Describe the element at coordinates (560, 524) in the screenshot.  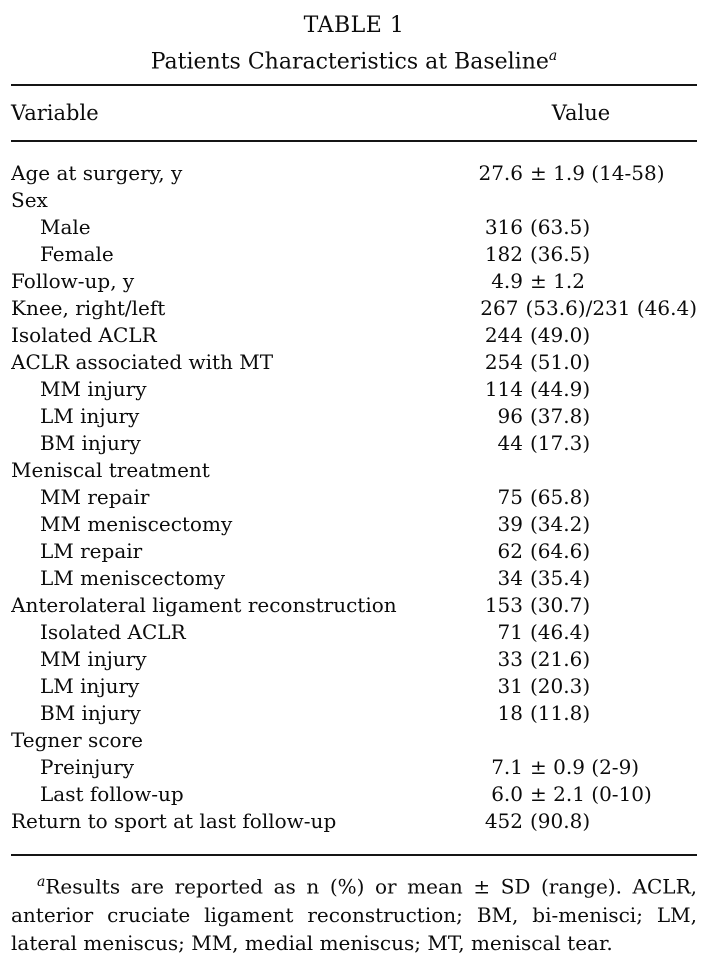
I see `row-value-rest: (34.2)` at that location.